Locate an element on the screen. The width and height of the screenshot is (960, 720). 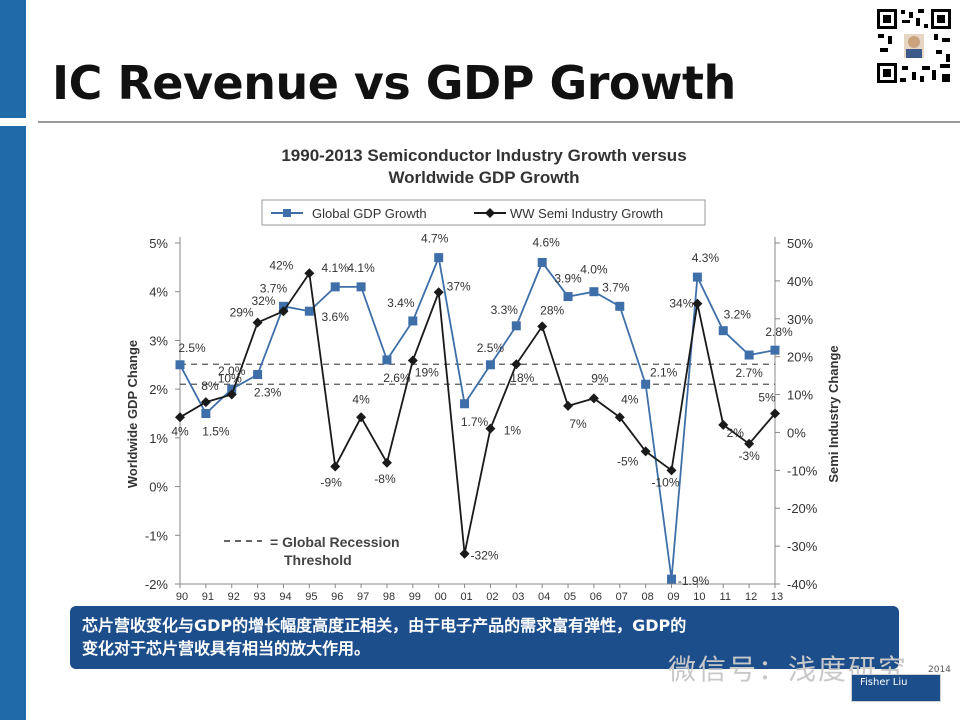
gdp-data-label: 1.5% is located at coordinates (216, 432).